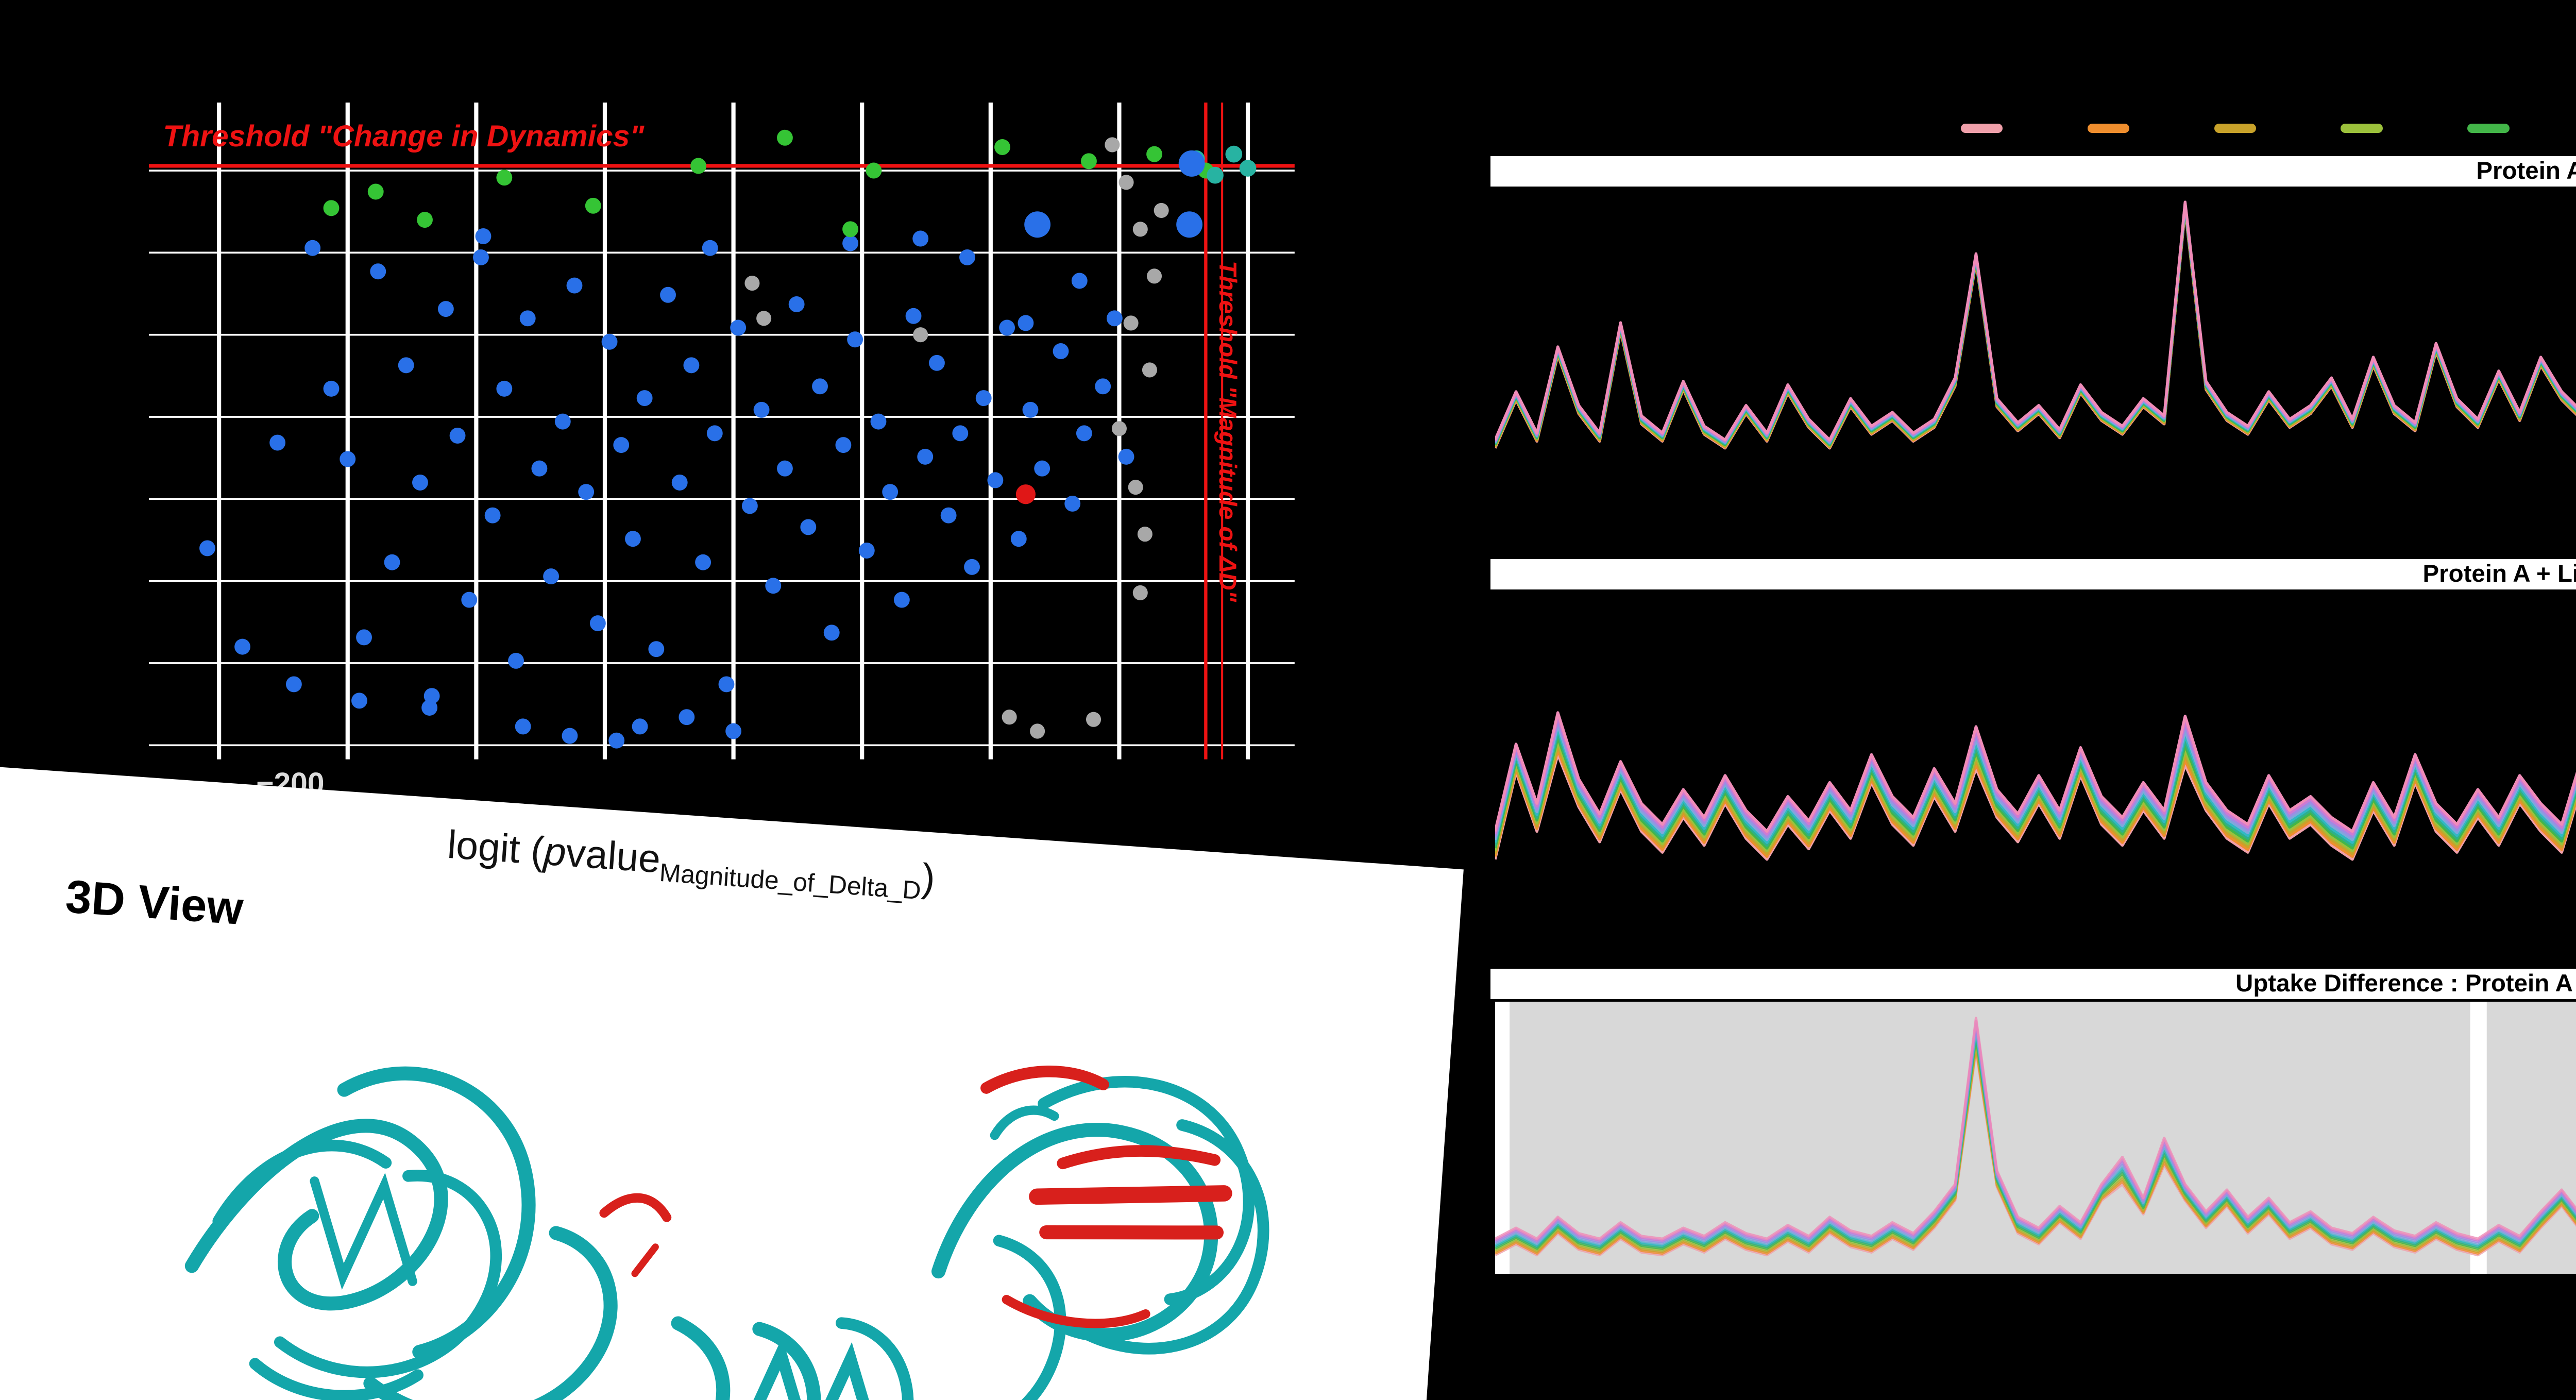  What do you see at coordinates (2033, 574) in the screenshot?
I see `panel-title-protein-a-ligand: Protein A + Ligand` at bounding box center [2033, 574].